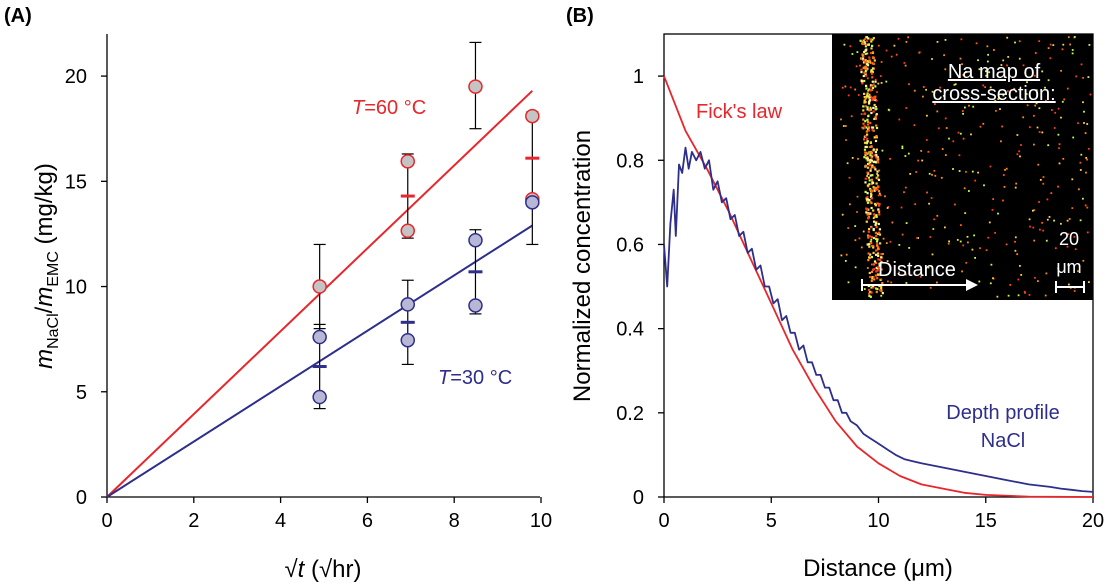 This screenshot has width=1111, height=583. Describe the element at coordinates (454, 521) in the screenshot. I see `x-tick-label: 8` at that location.